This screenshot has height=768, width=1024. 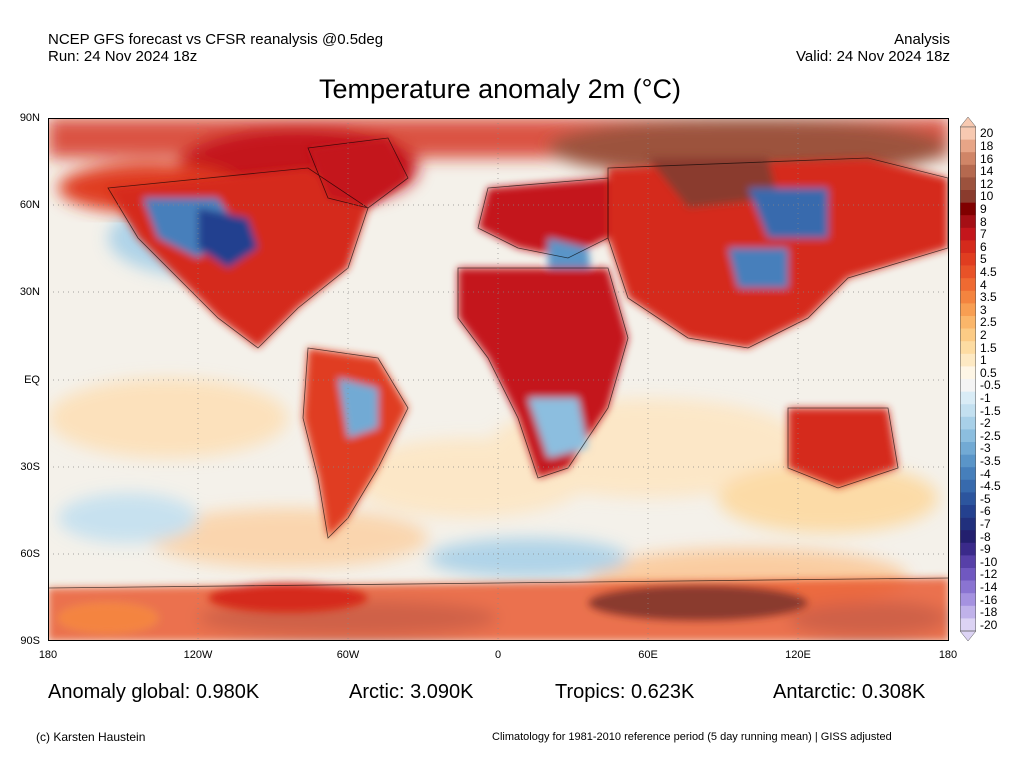 What do you see at coordinates (625, 692) in the screenshot?
I see `stat-tropics: Tropics: 0.623K` at bounding box center [625, 692].